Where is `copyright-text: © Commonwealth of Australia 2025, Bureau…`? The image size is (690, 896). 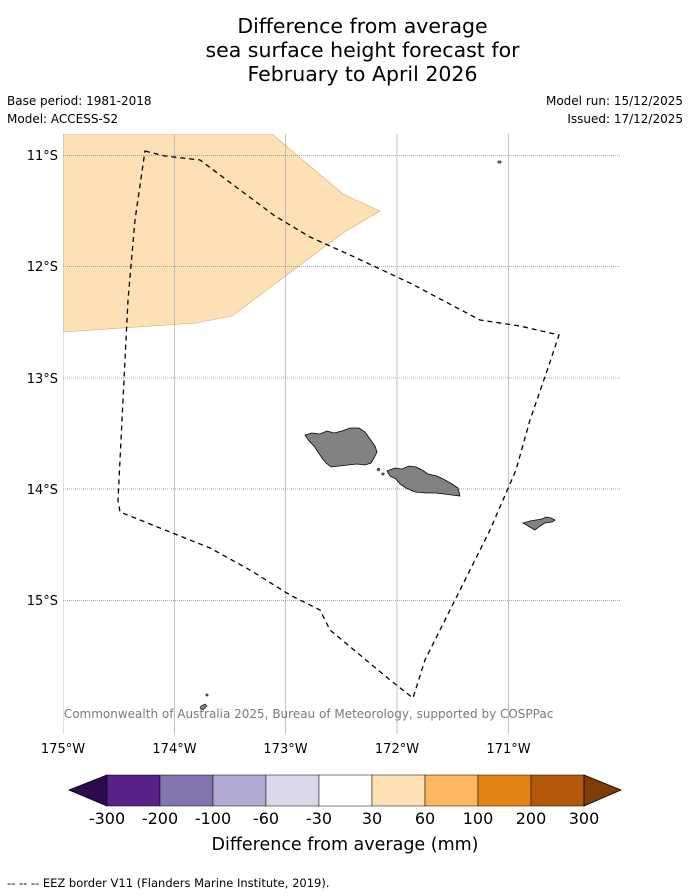
copyright-text: © Commonwealth of Australia 2025, Bureau… is located at coordinates (300, 714).